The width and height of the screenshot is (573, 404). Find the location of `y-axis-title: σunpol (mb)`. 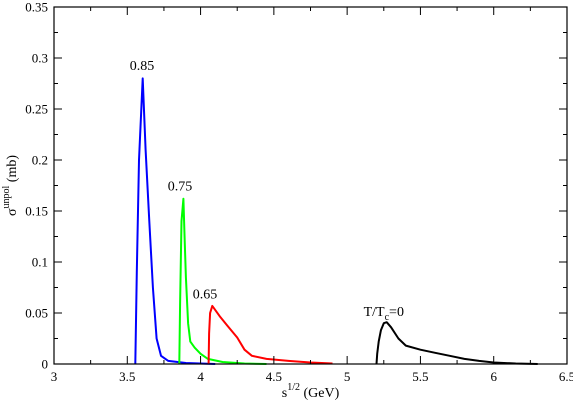

y-axis-title: σunpol (mb) is located at coordinates (10, 185).